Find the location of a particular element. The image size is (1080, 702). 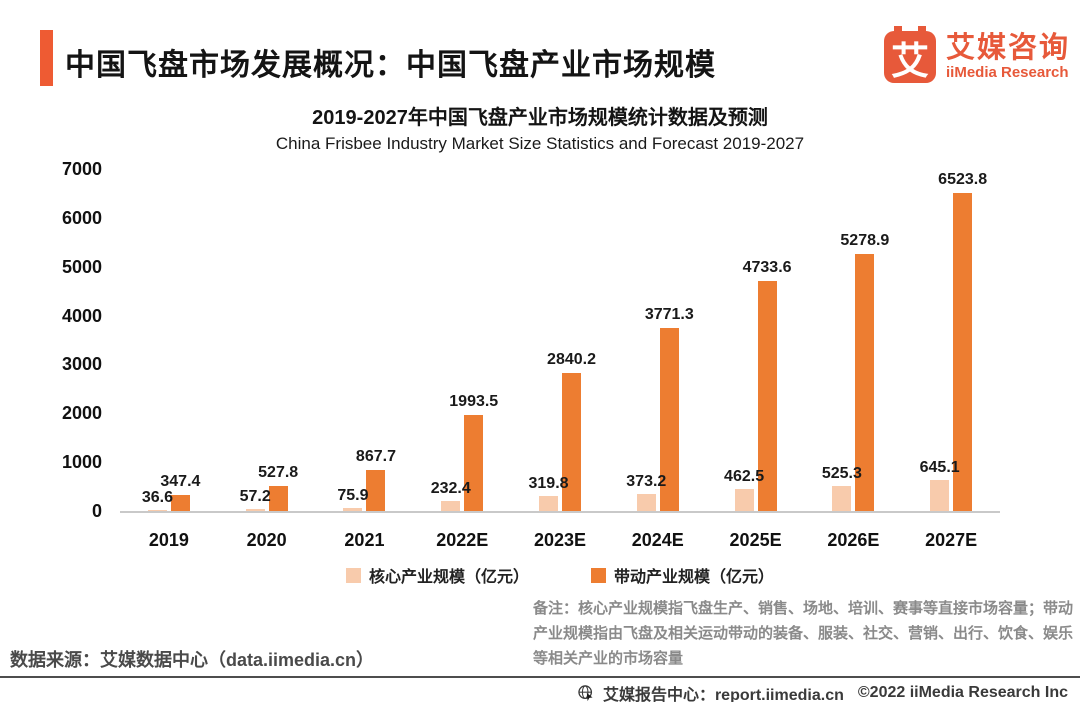

value-label-core: 645.1 is located at coordinates (939, 468).